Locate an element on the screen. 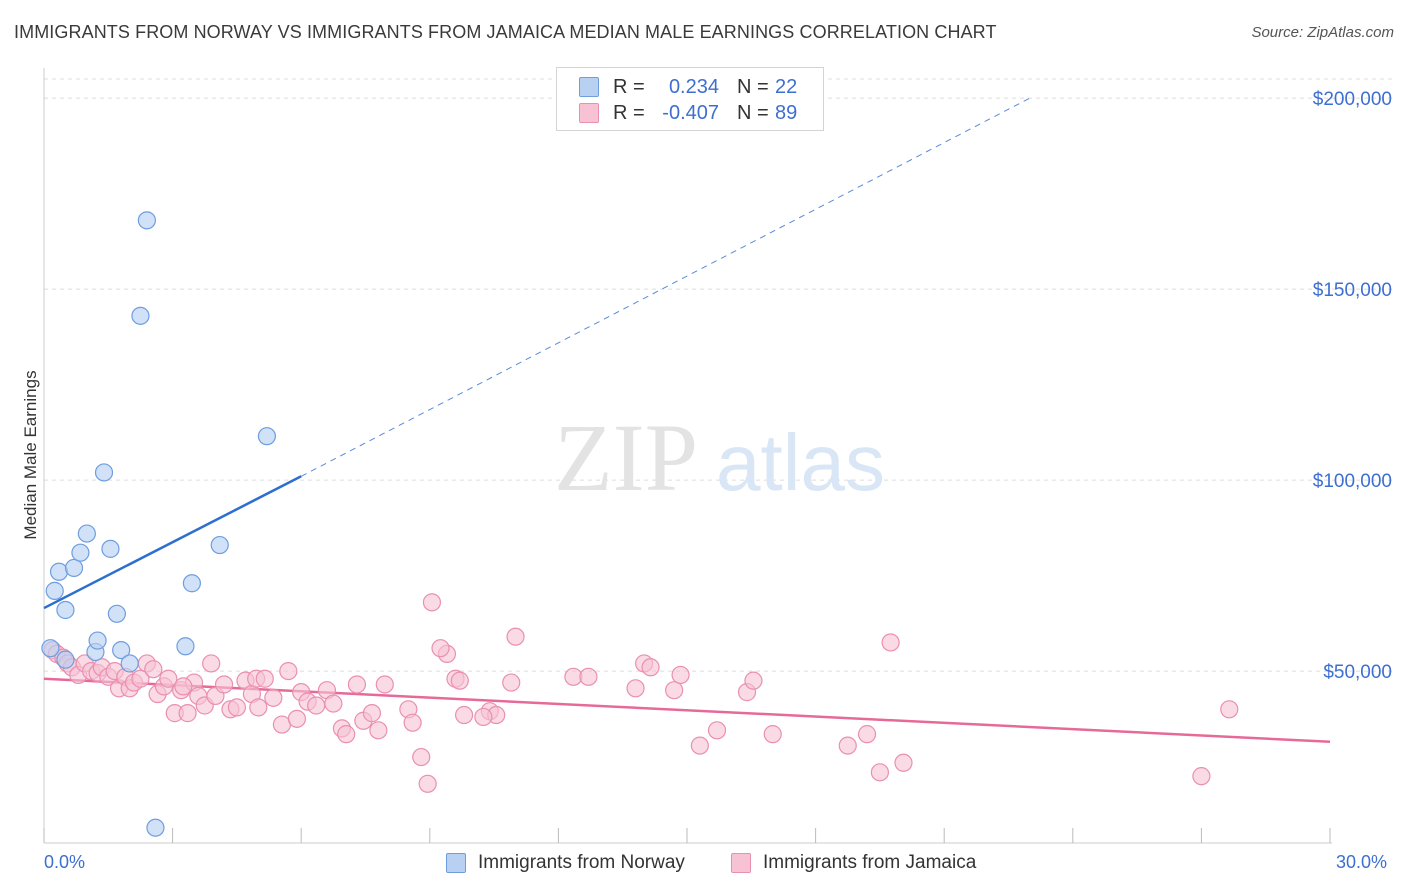 This screenshot has width=1406, height=892. norway-swatch is located at coordinates (589, 87).